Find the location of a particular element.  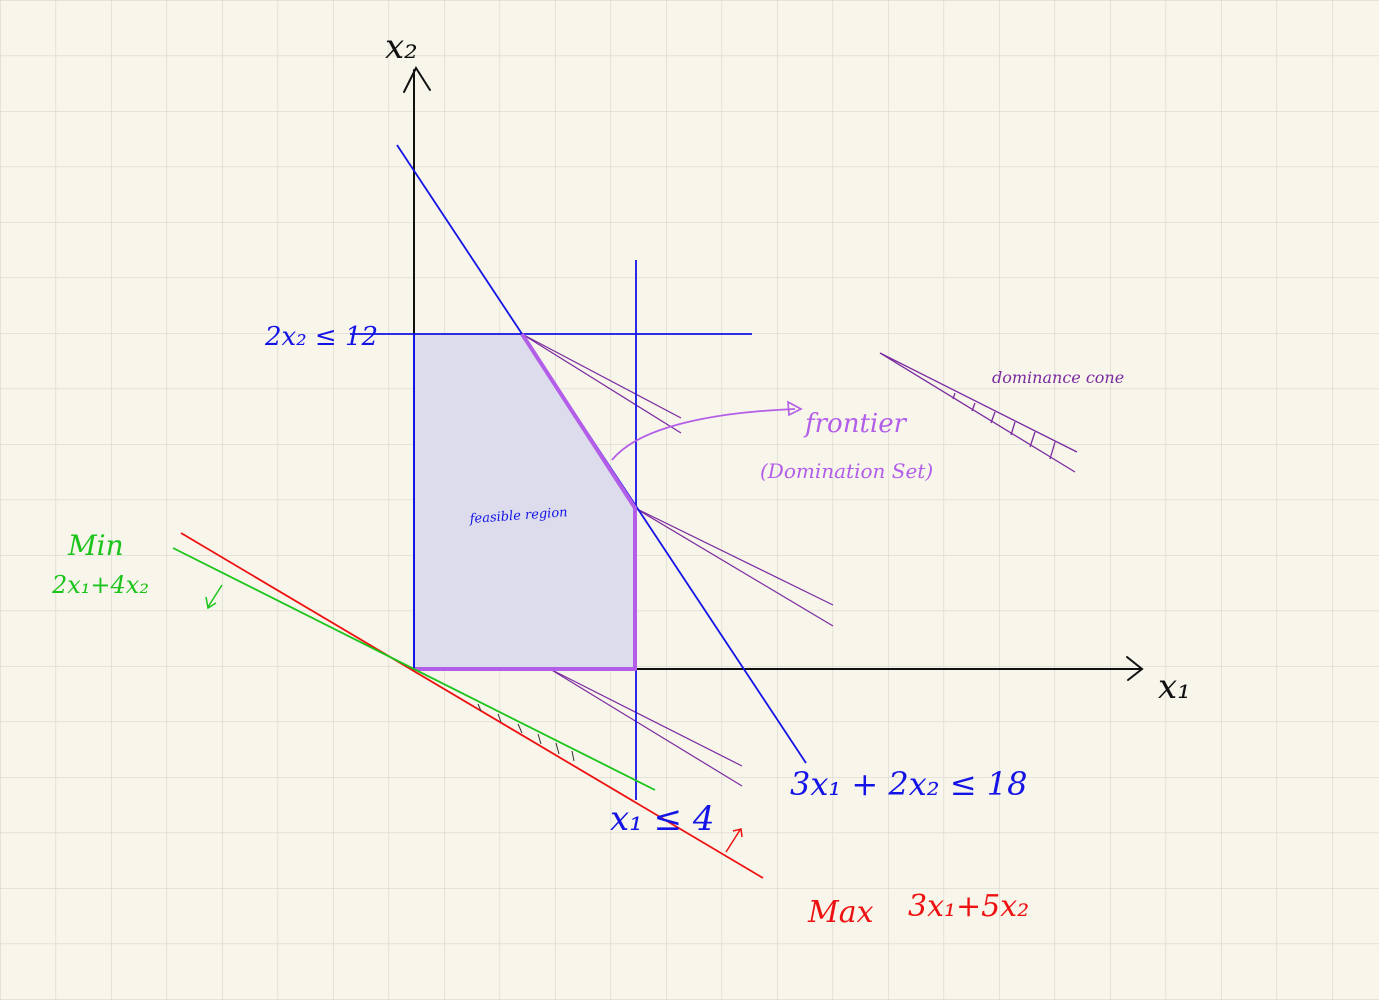

max-objective-line is located at coordinates (472, 705).